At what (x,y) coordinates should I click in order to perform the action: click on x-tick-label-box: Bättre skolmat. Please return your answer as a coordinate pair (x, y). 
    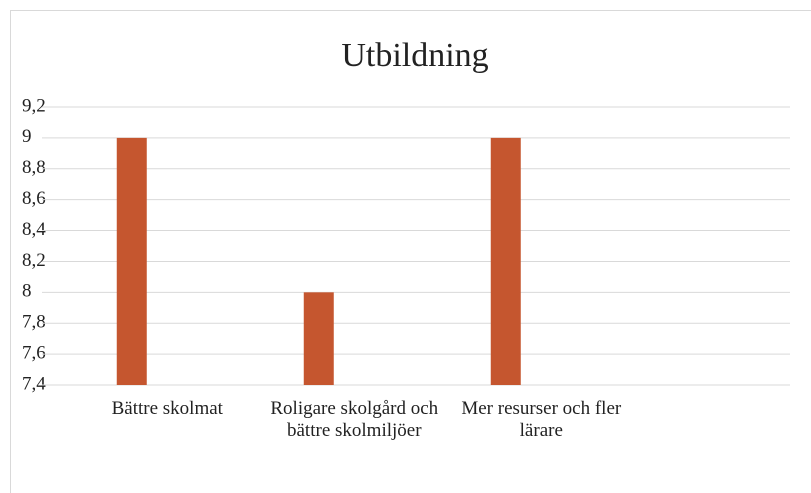
    Looking at the image, I should click on (167, 408).